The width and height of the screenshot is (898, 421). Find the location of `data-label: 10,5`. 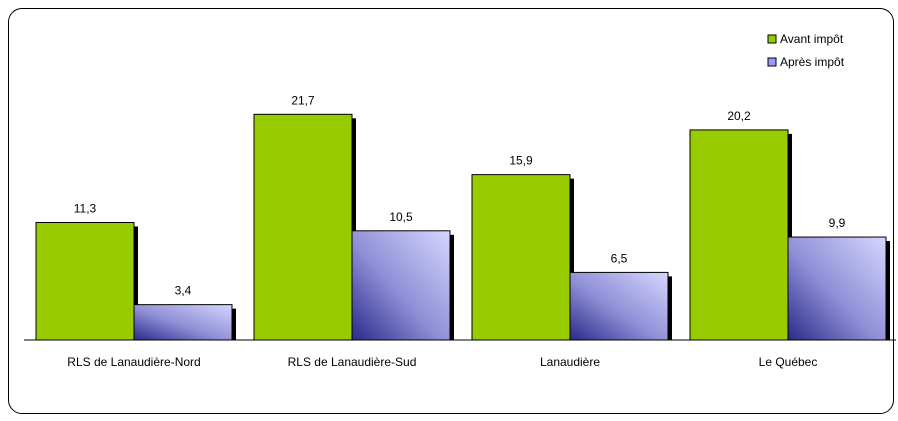

data-label: 10,5 is located at coordinates (401, 217).